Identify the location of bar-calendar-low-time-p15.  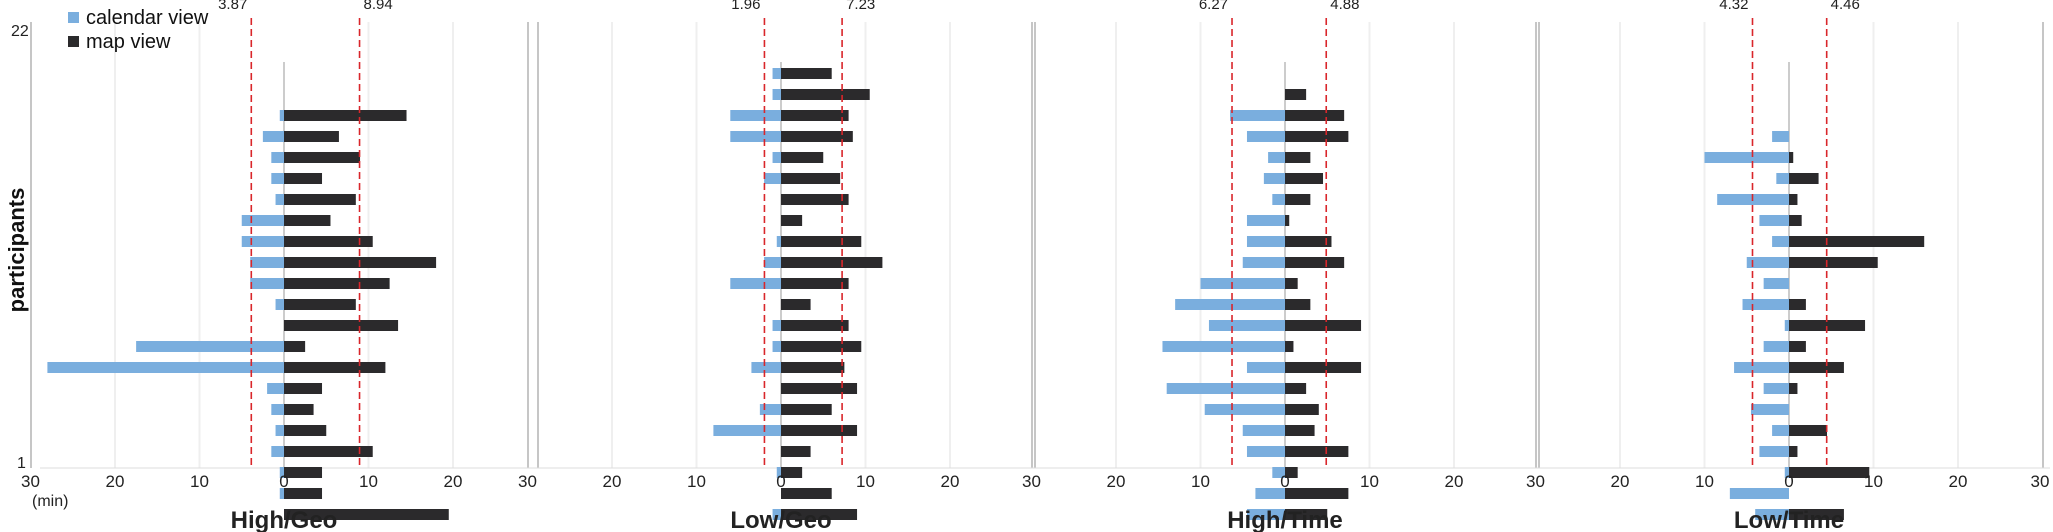
(1774, 220).